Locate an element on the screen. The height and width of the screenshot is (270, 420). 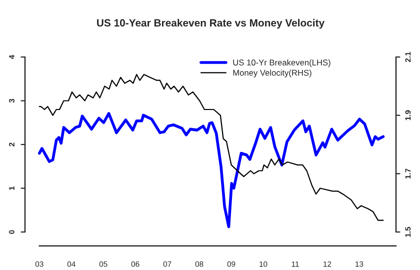
chart-title: US 10-Year Breakeven Rate vs Money Velocity is located at coordinates (211, 23).